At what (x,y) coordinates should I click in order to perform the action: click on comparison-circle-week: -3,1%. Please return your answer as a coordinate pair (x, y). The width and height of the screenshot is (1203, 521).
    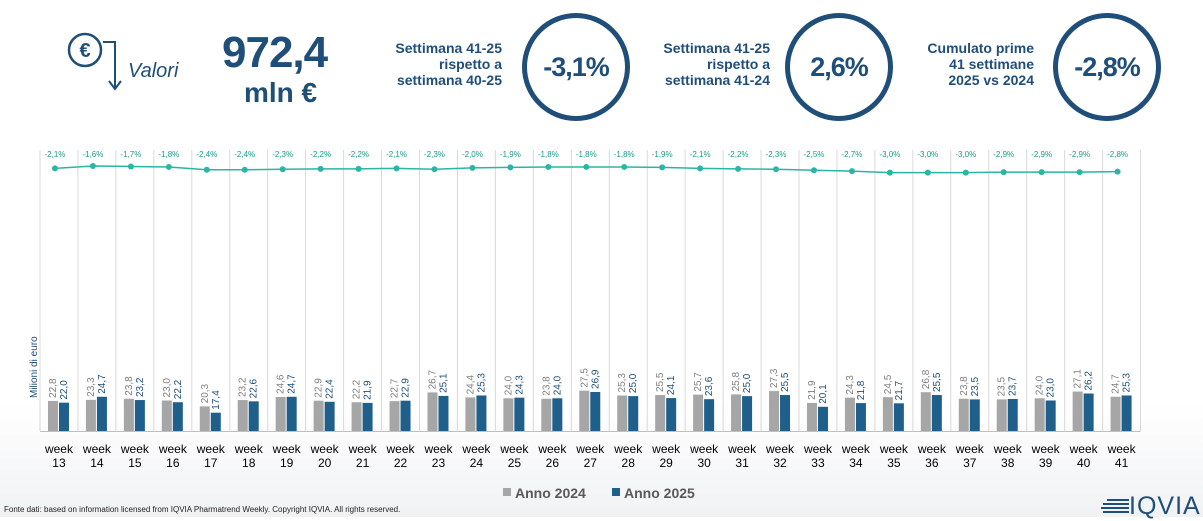
    Looking at the image, I should click on (576, 67).